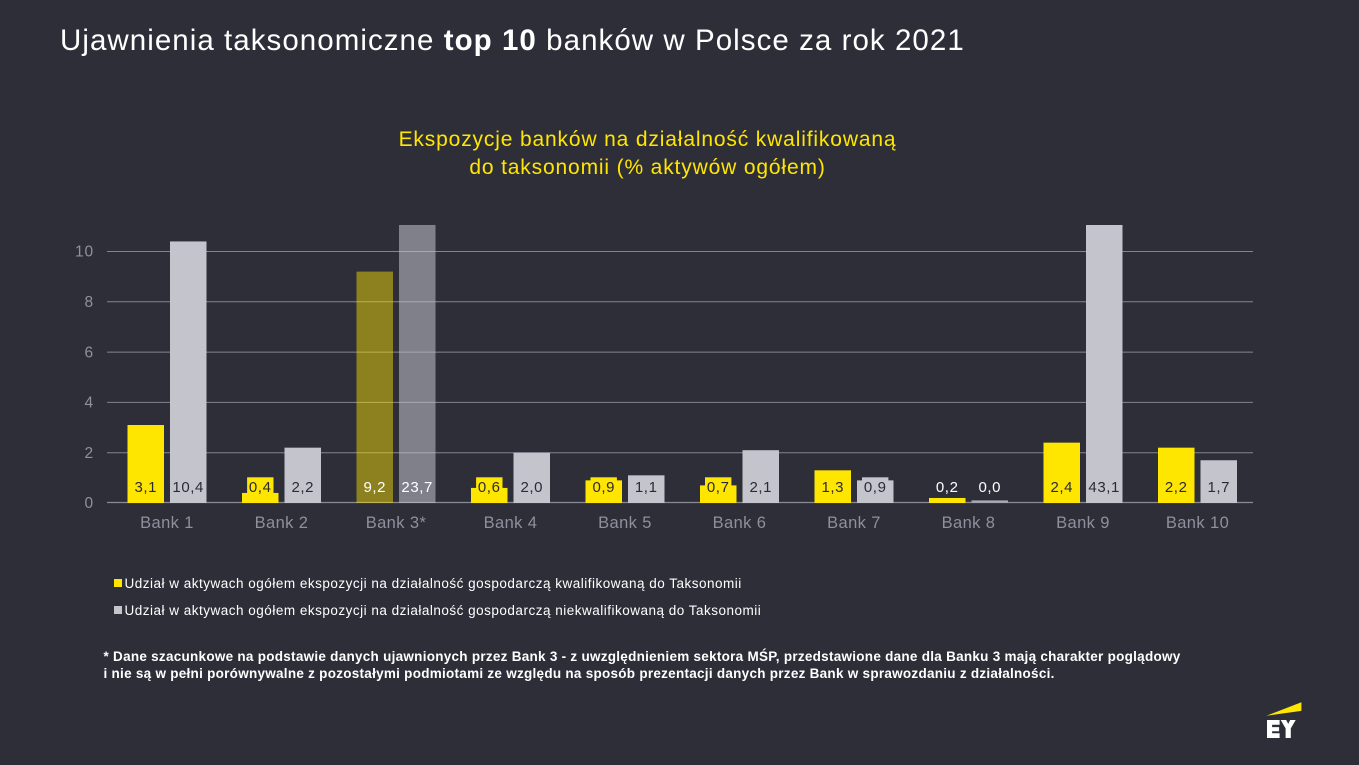 The image size is (1359, 765). What do you see at coordinates (718, 487) in the screenshot?
I see `svg-text: 0,7` at bounding box center [718, 487].